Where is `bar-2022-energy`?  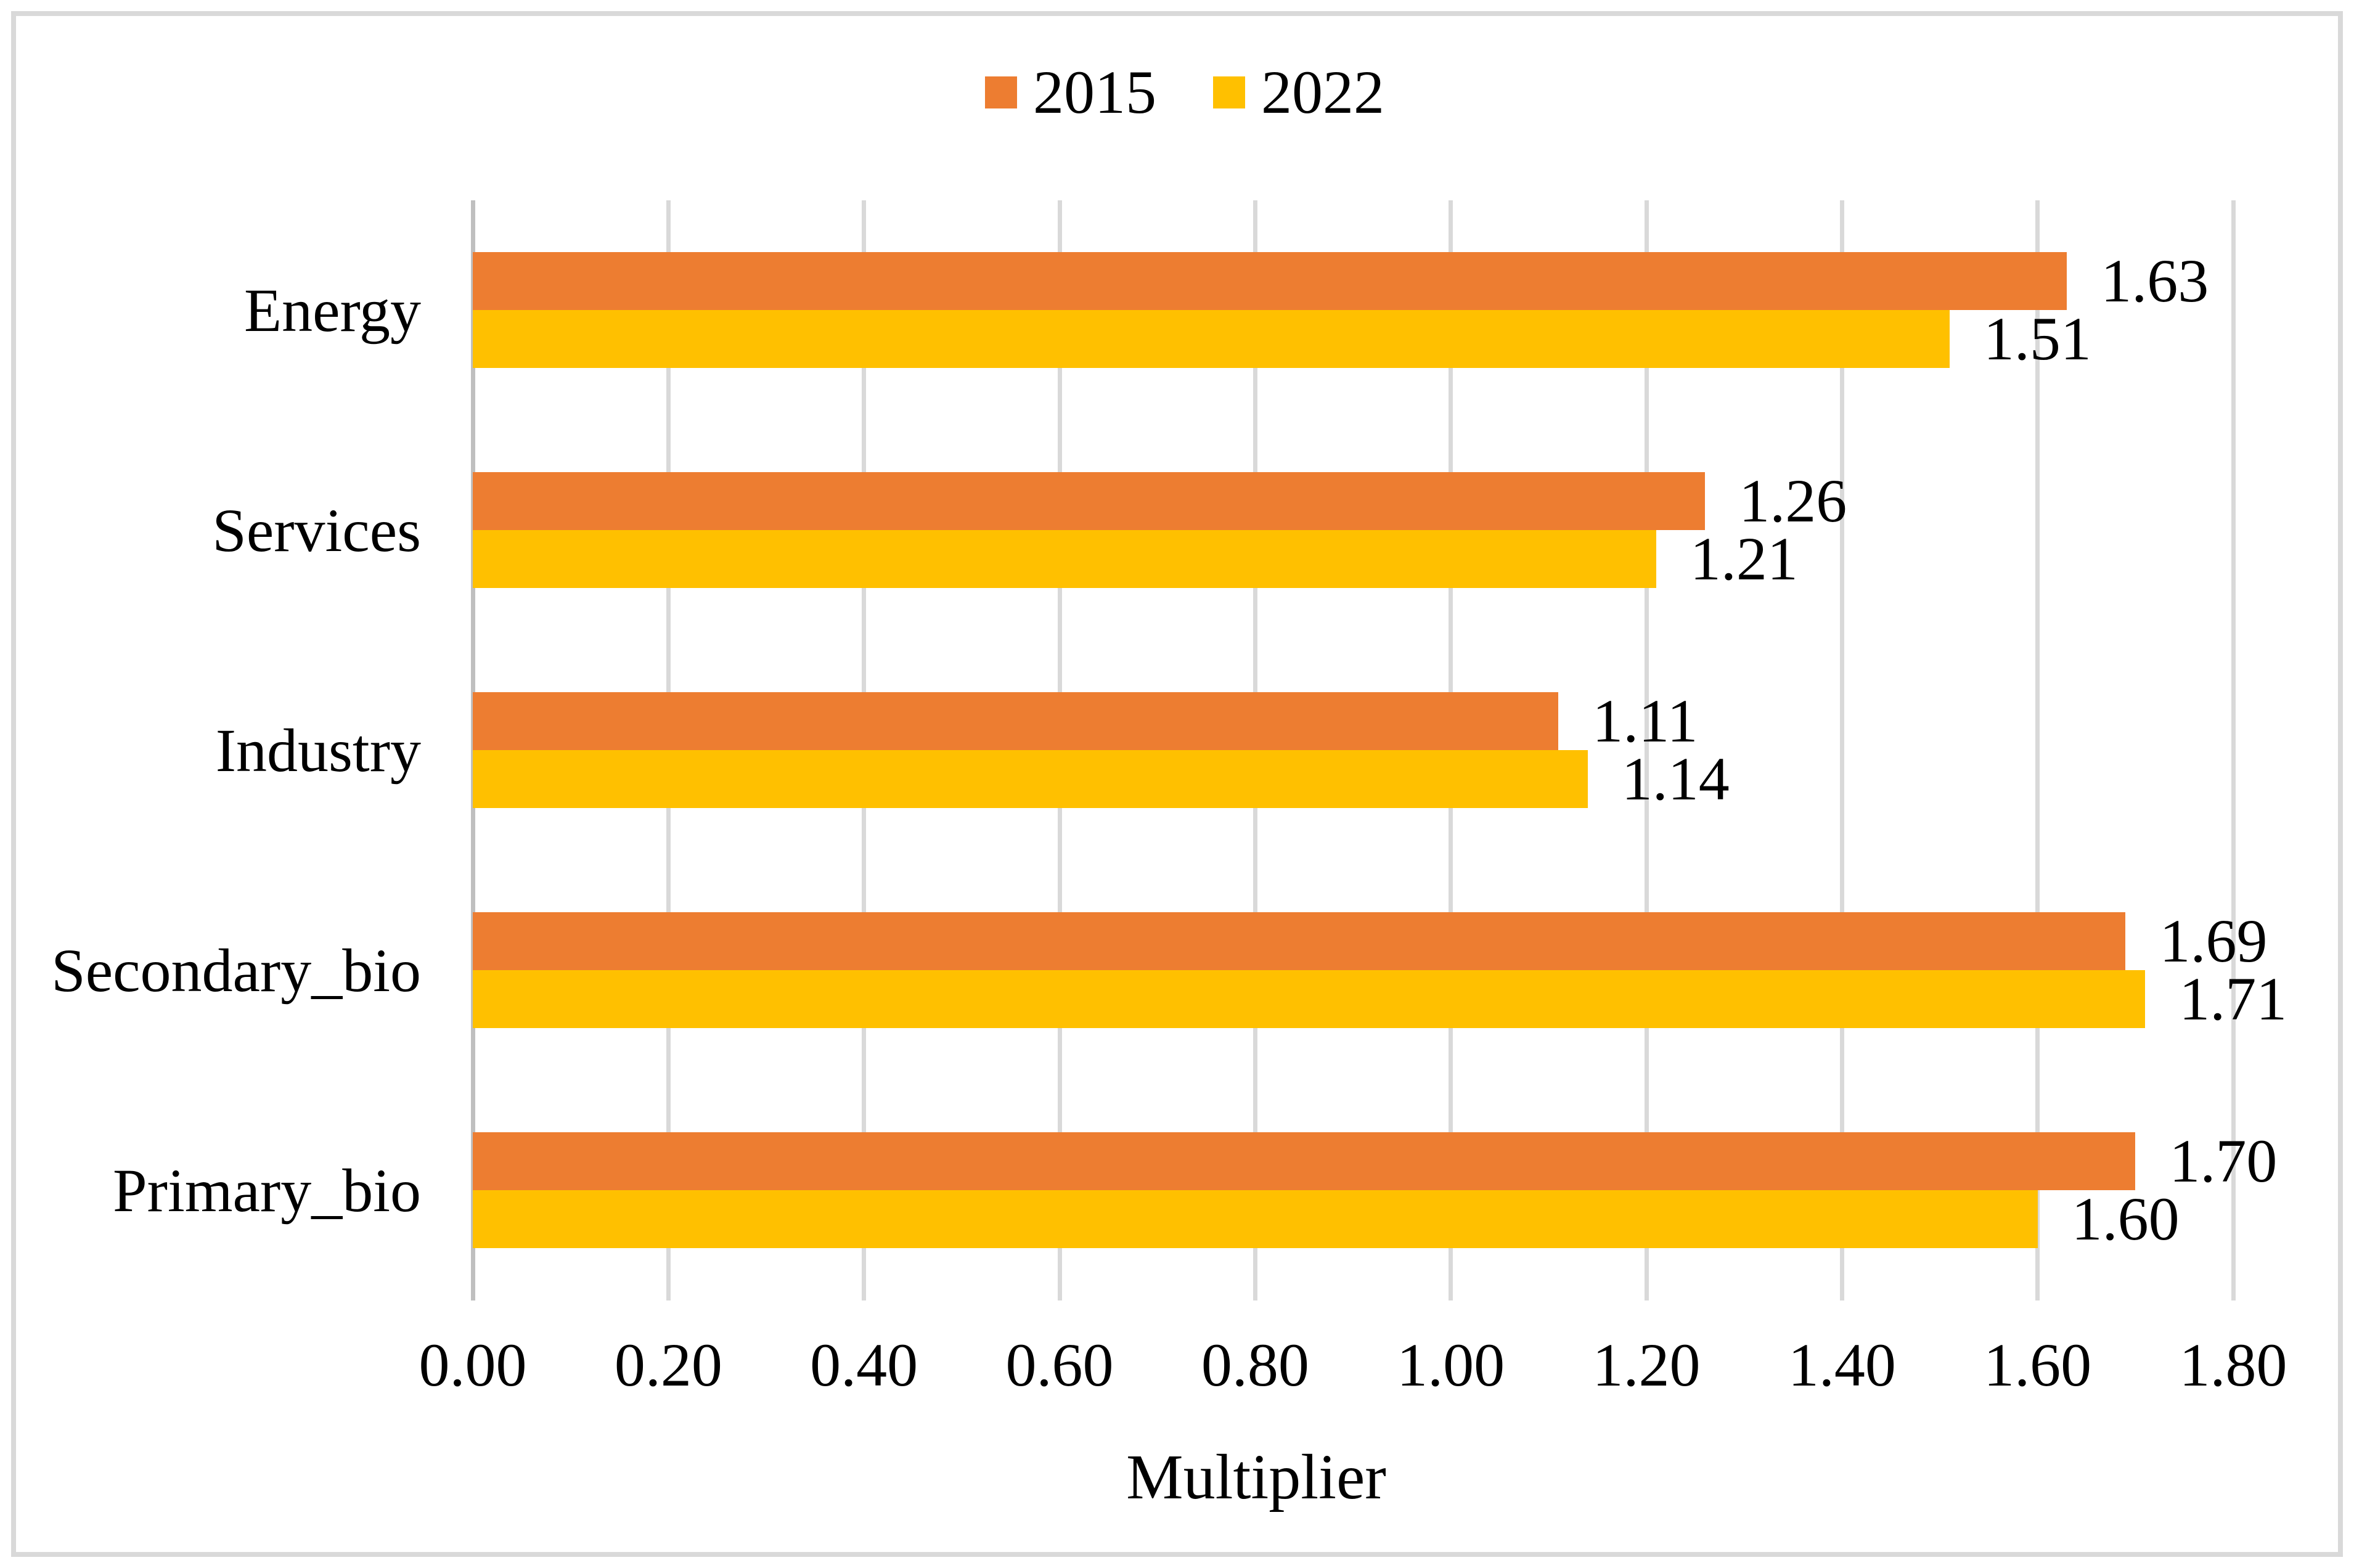
bar-2022-energy is located at coordinates (1211, 339).